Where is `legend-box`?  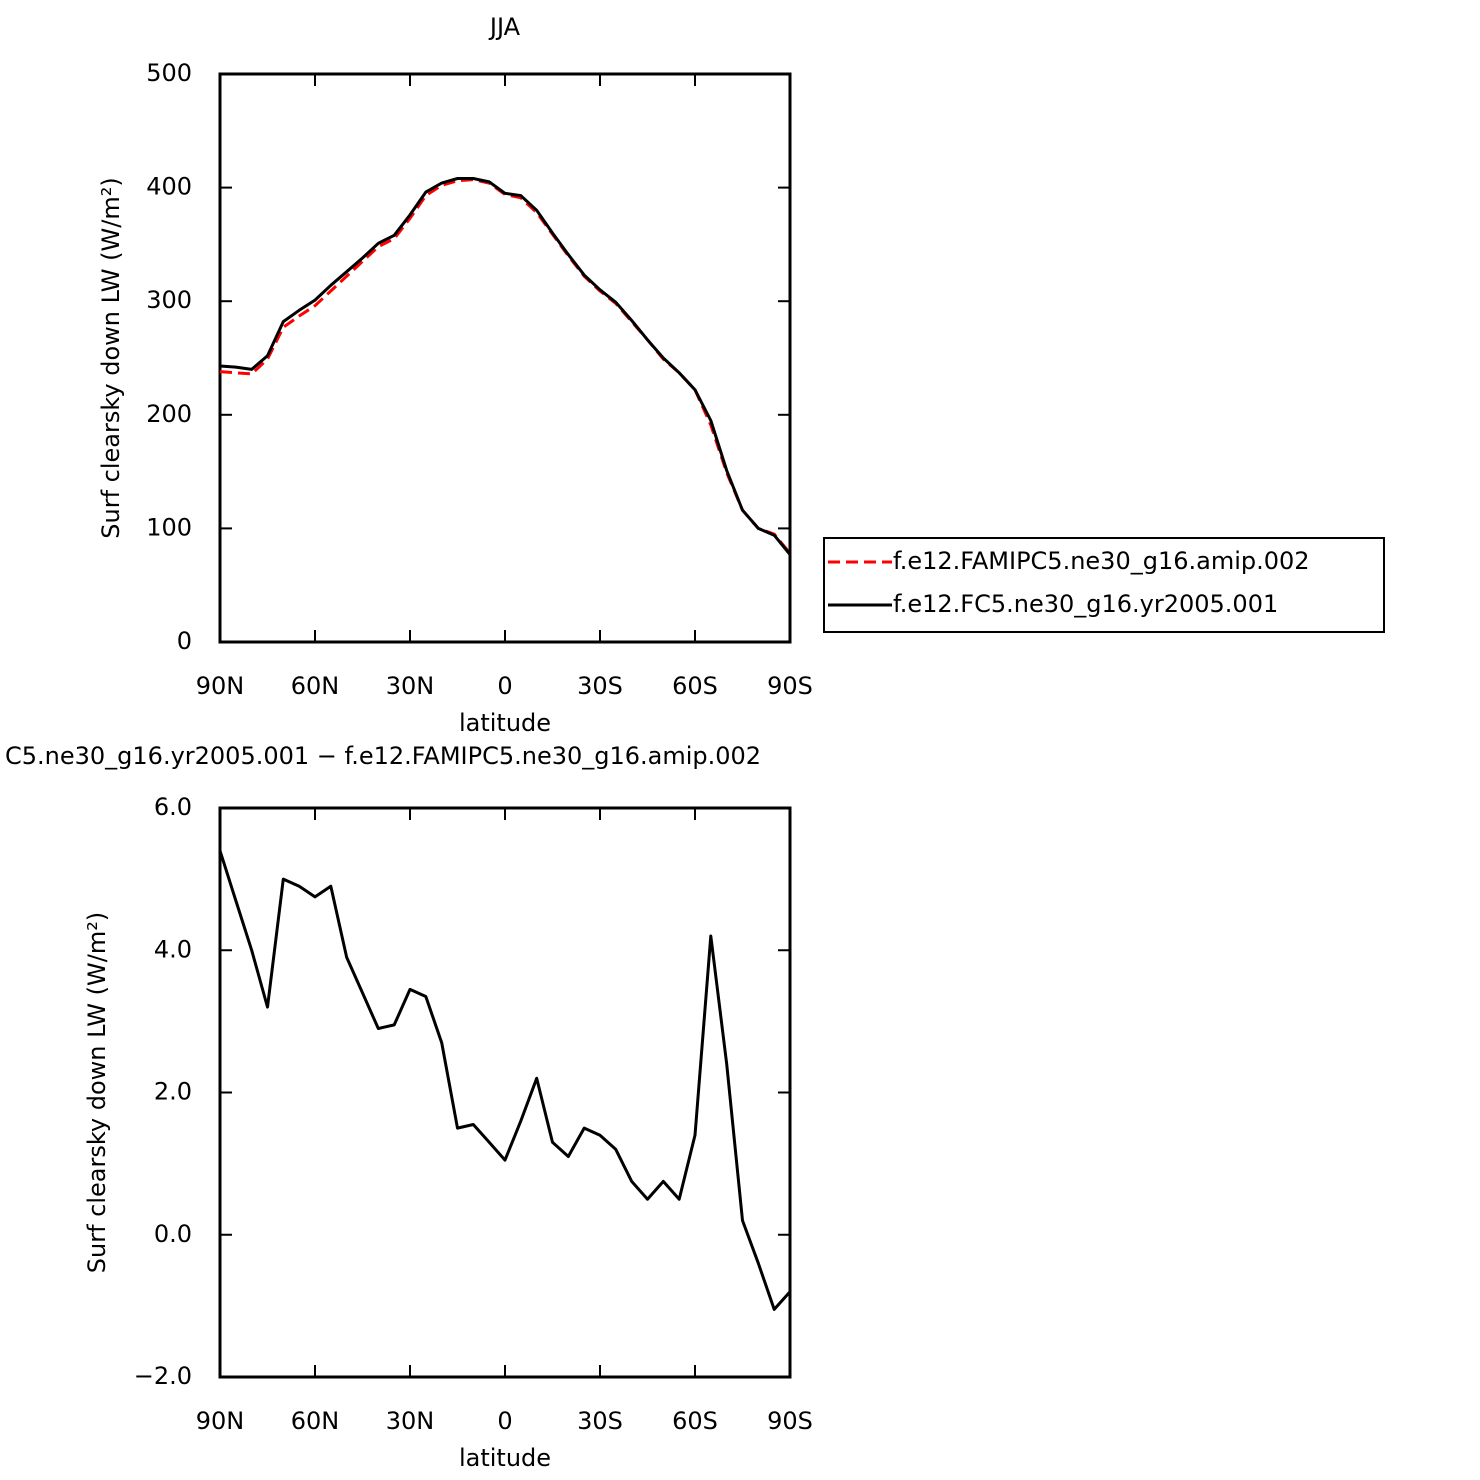 legend-box is located at coordinates (1104, 585).